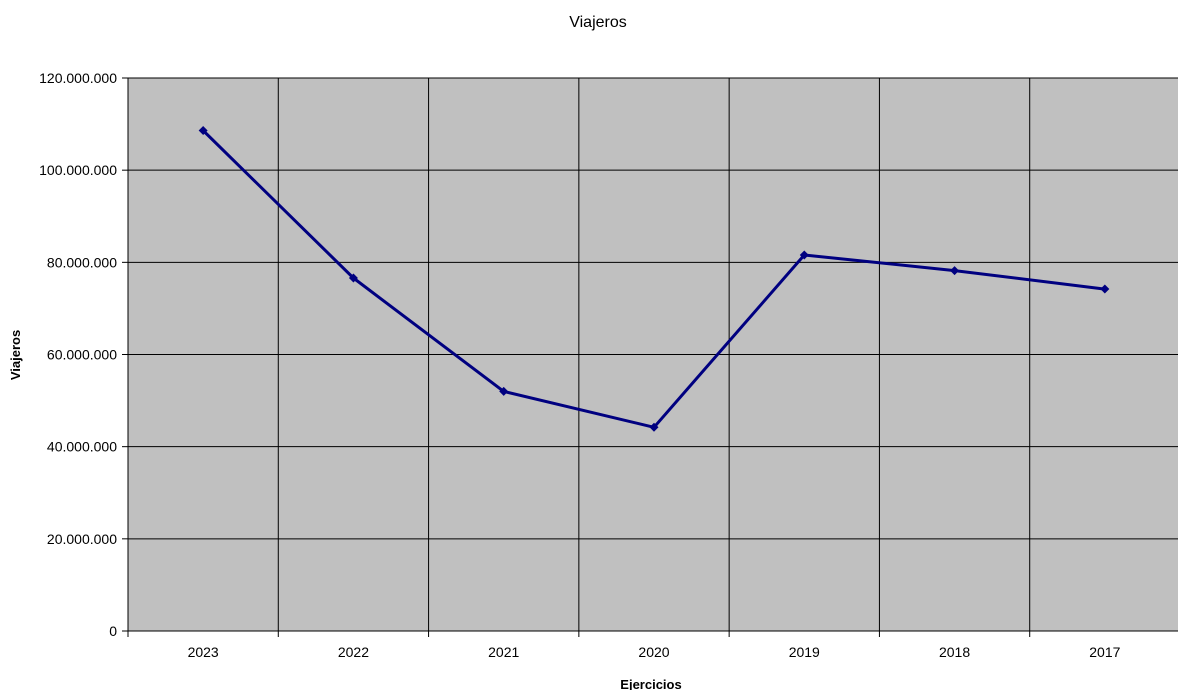 Image resolution: width=1178 pixels, height=695 pixels. Describe the element at coordinates (804, 652) in the screenshot. I see `x-tick-label: 2019` at that location.